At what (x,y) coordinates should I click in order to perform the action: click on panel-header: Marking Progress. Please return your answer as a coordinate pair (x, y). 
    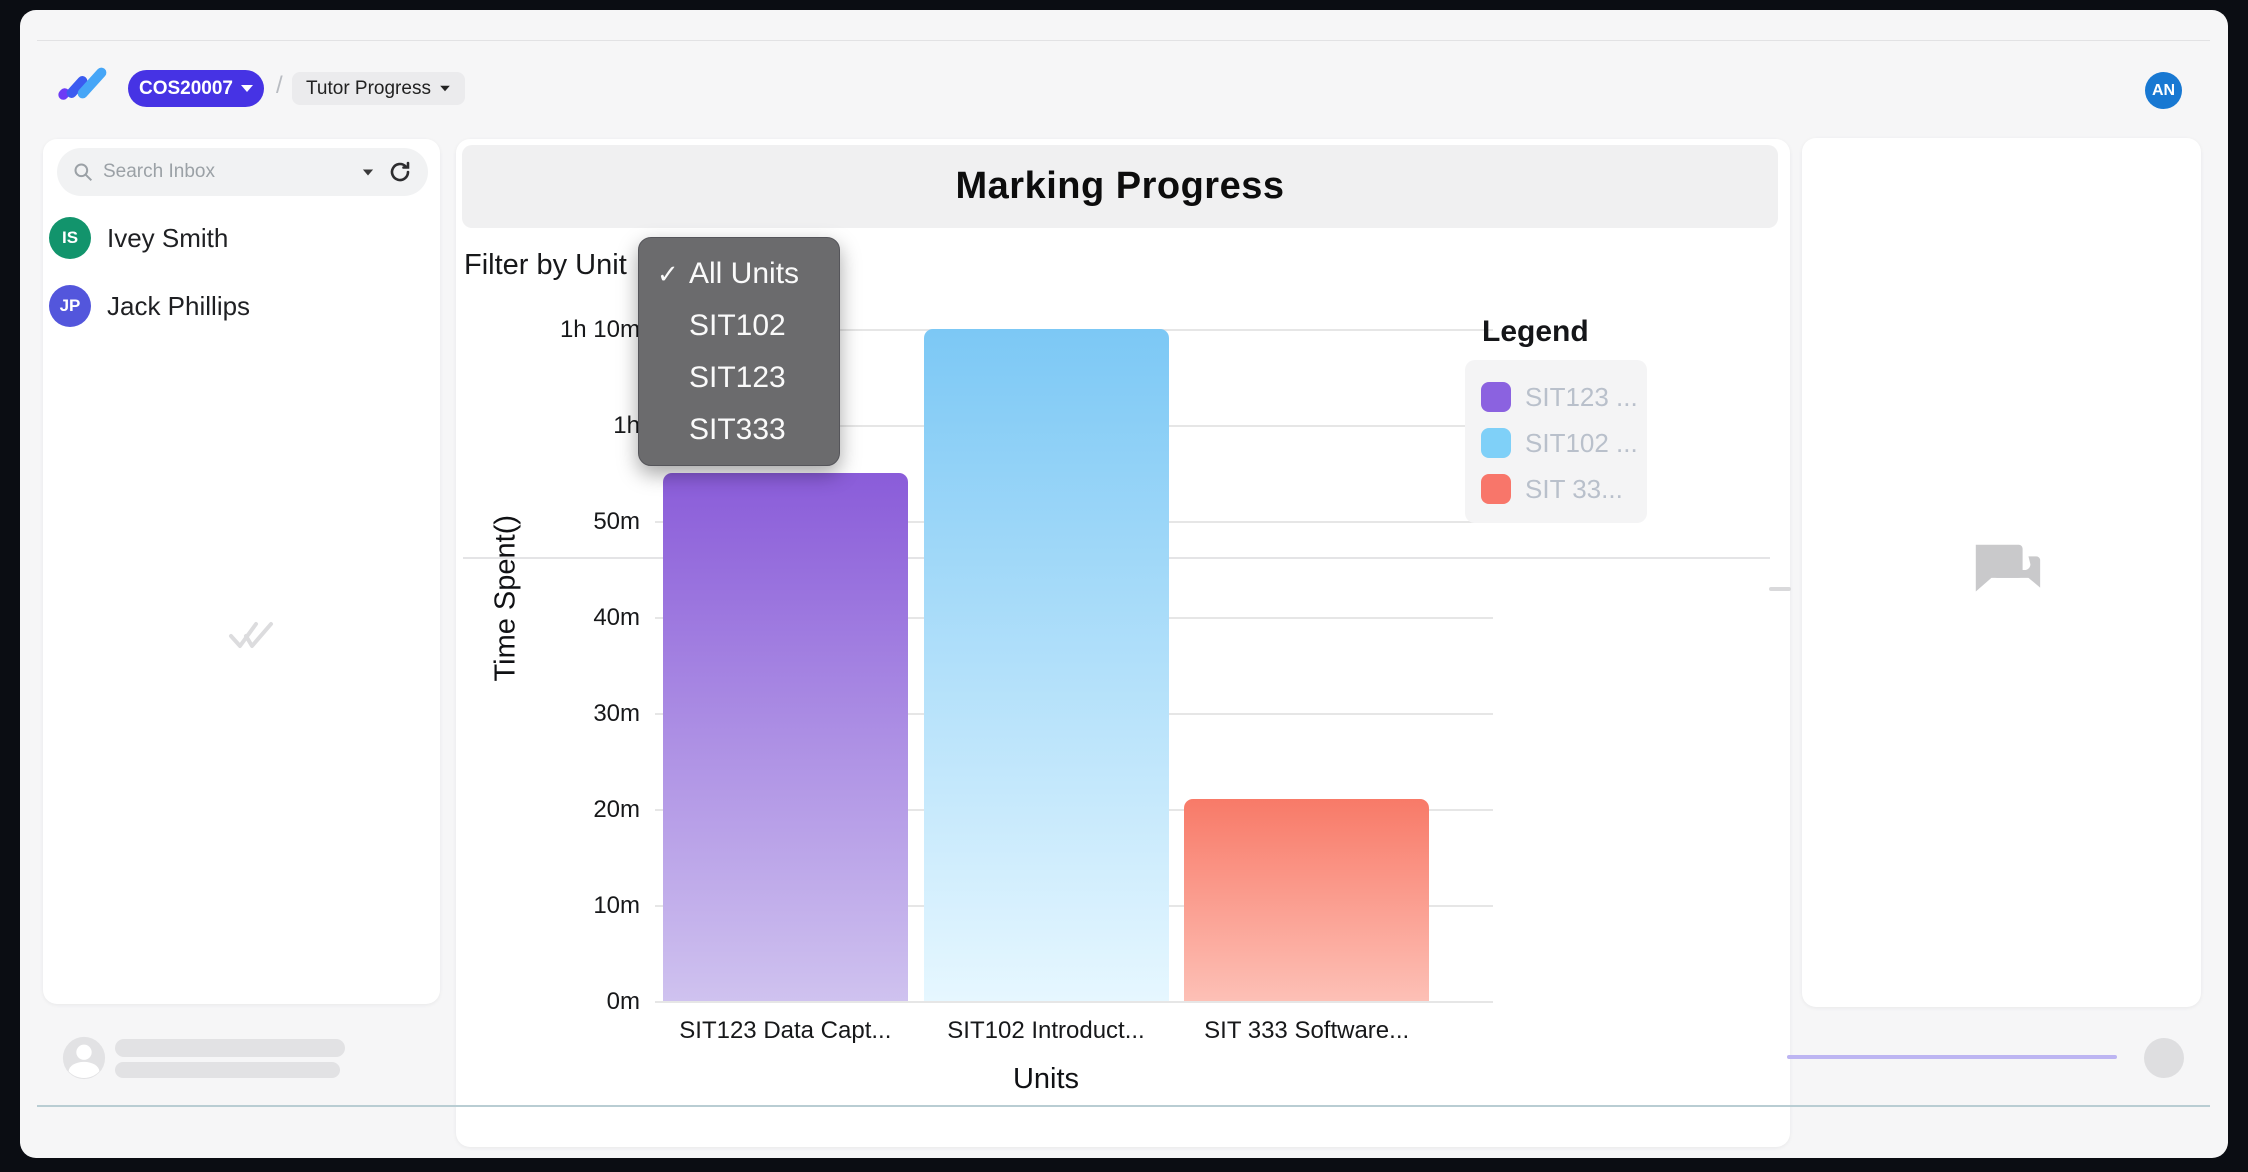
    Looking at the image, I should click on (1120, 186).